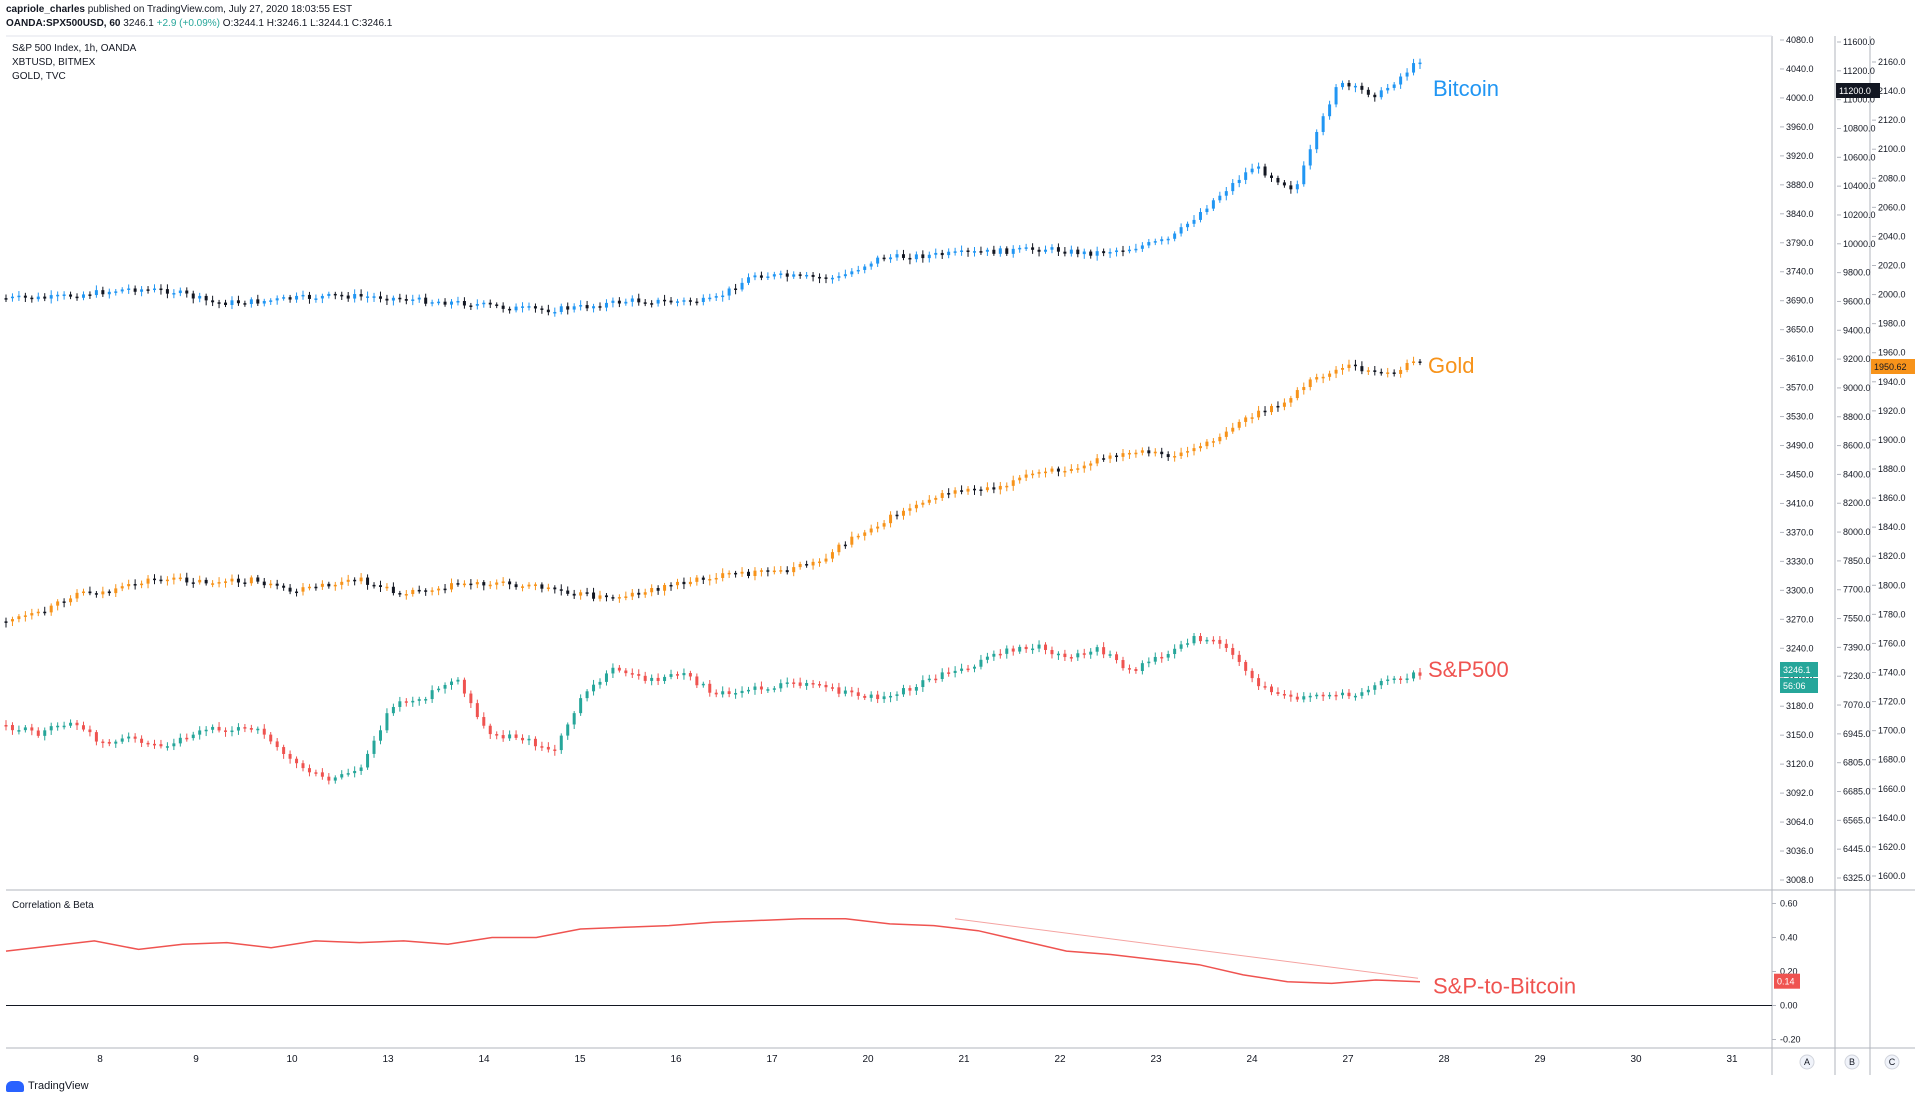 The height and width of the screenshot is (1103, 1920). I want to click on gold-axis-label: 1940.0, so click(1892, 382).